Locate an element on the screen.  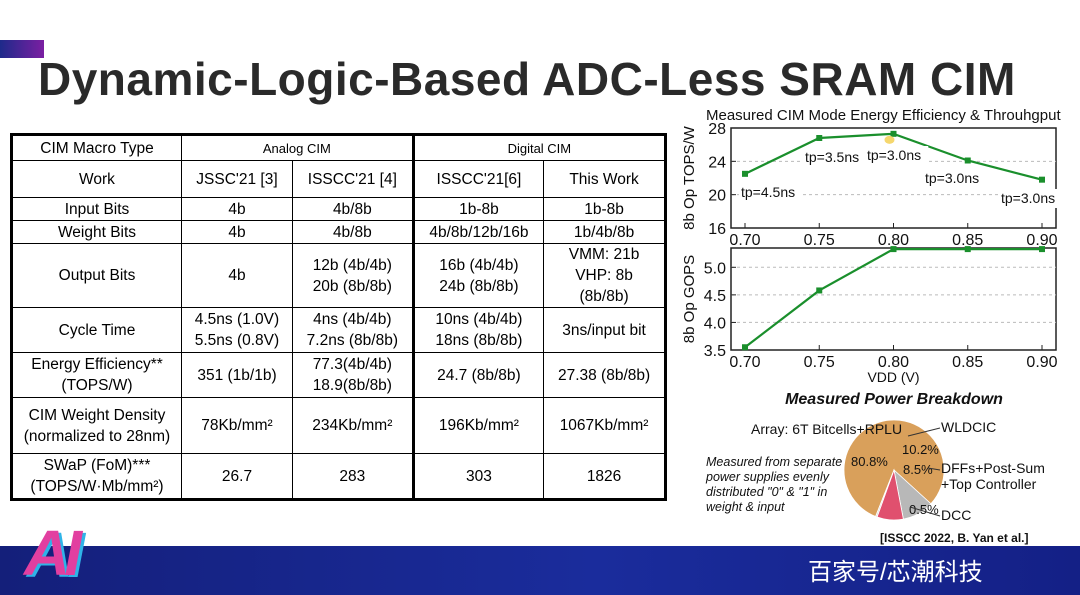
table-cell: 77.3(4b/4b) 18.9(8b/8b) is located at coordinates (353, 375).